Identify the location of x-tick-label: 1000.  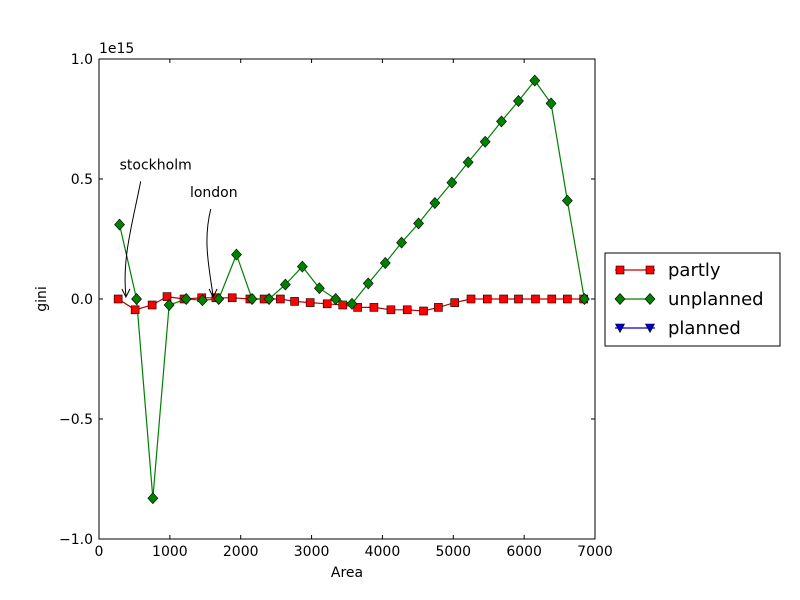
(170, 552).